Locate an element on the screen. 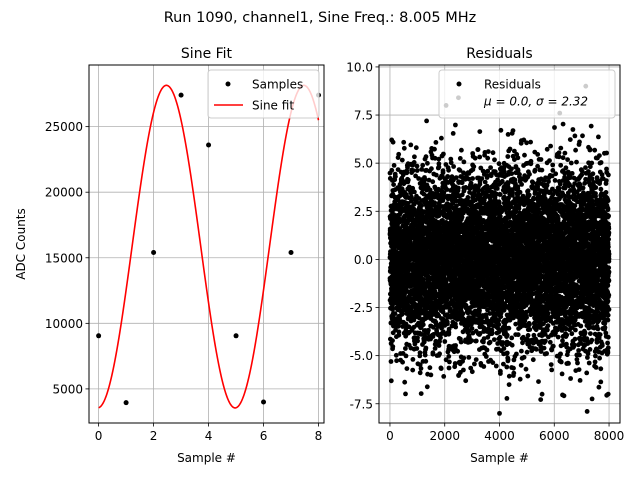 The image size is (640, 484). residuals-x-tick-label: 4000 is located at coordinates (499, 436).